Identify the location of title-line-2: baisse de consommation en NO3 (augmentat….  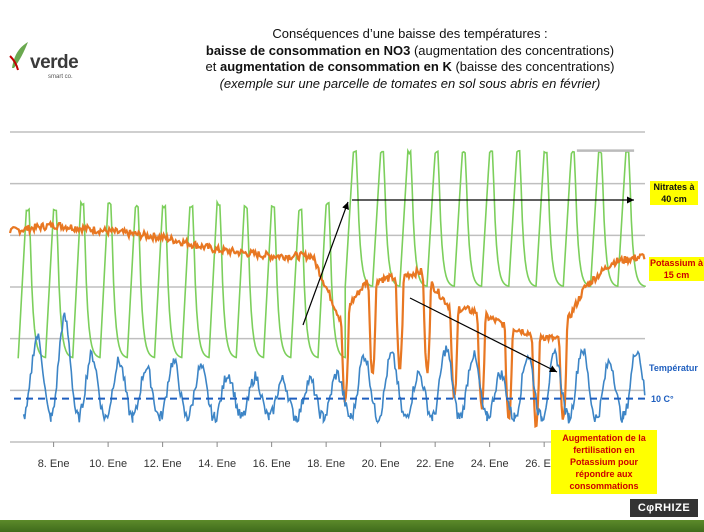
(410, 51).